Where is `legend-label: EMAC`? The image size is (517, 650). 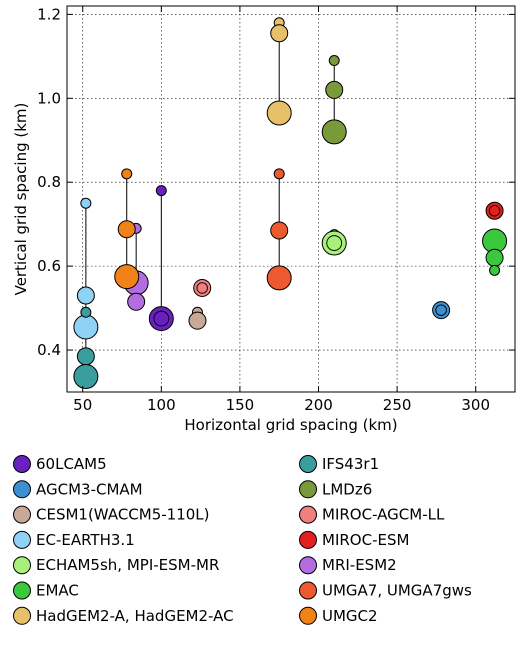
legend-label: EMAC is located at coordinates (57, 591).